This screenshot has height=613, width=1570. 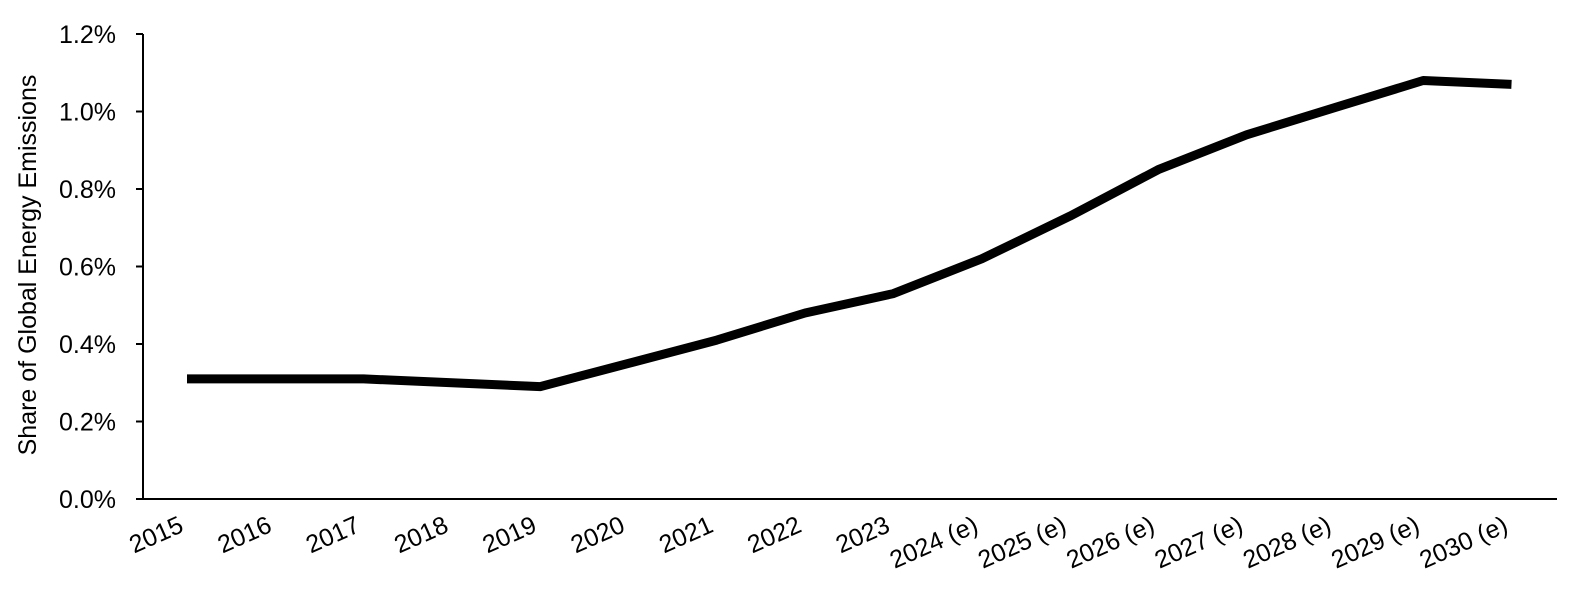 I want to click on x-tick-label: 2027 (e), so click(x=1199, y=542).